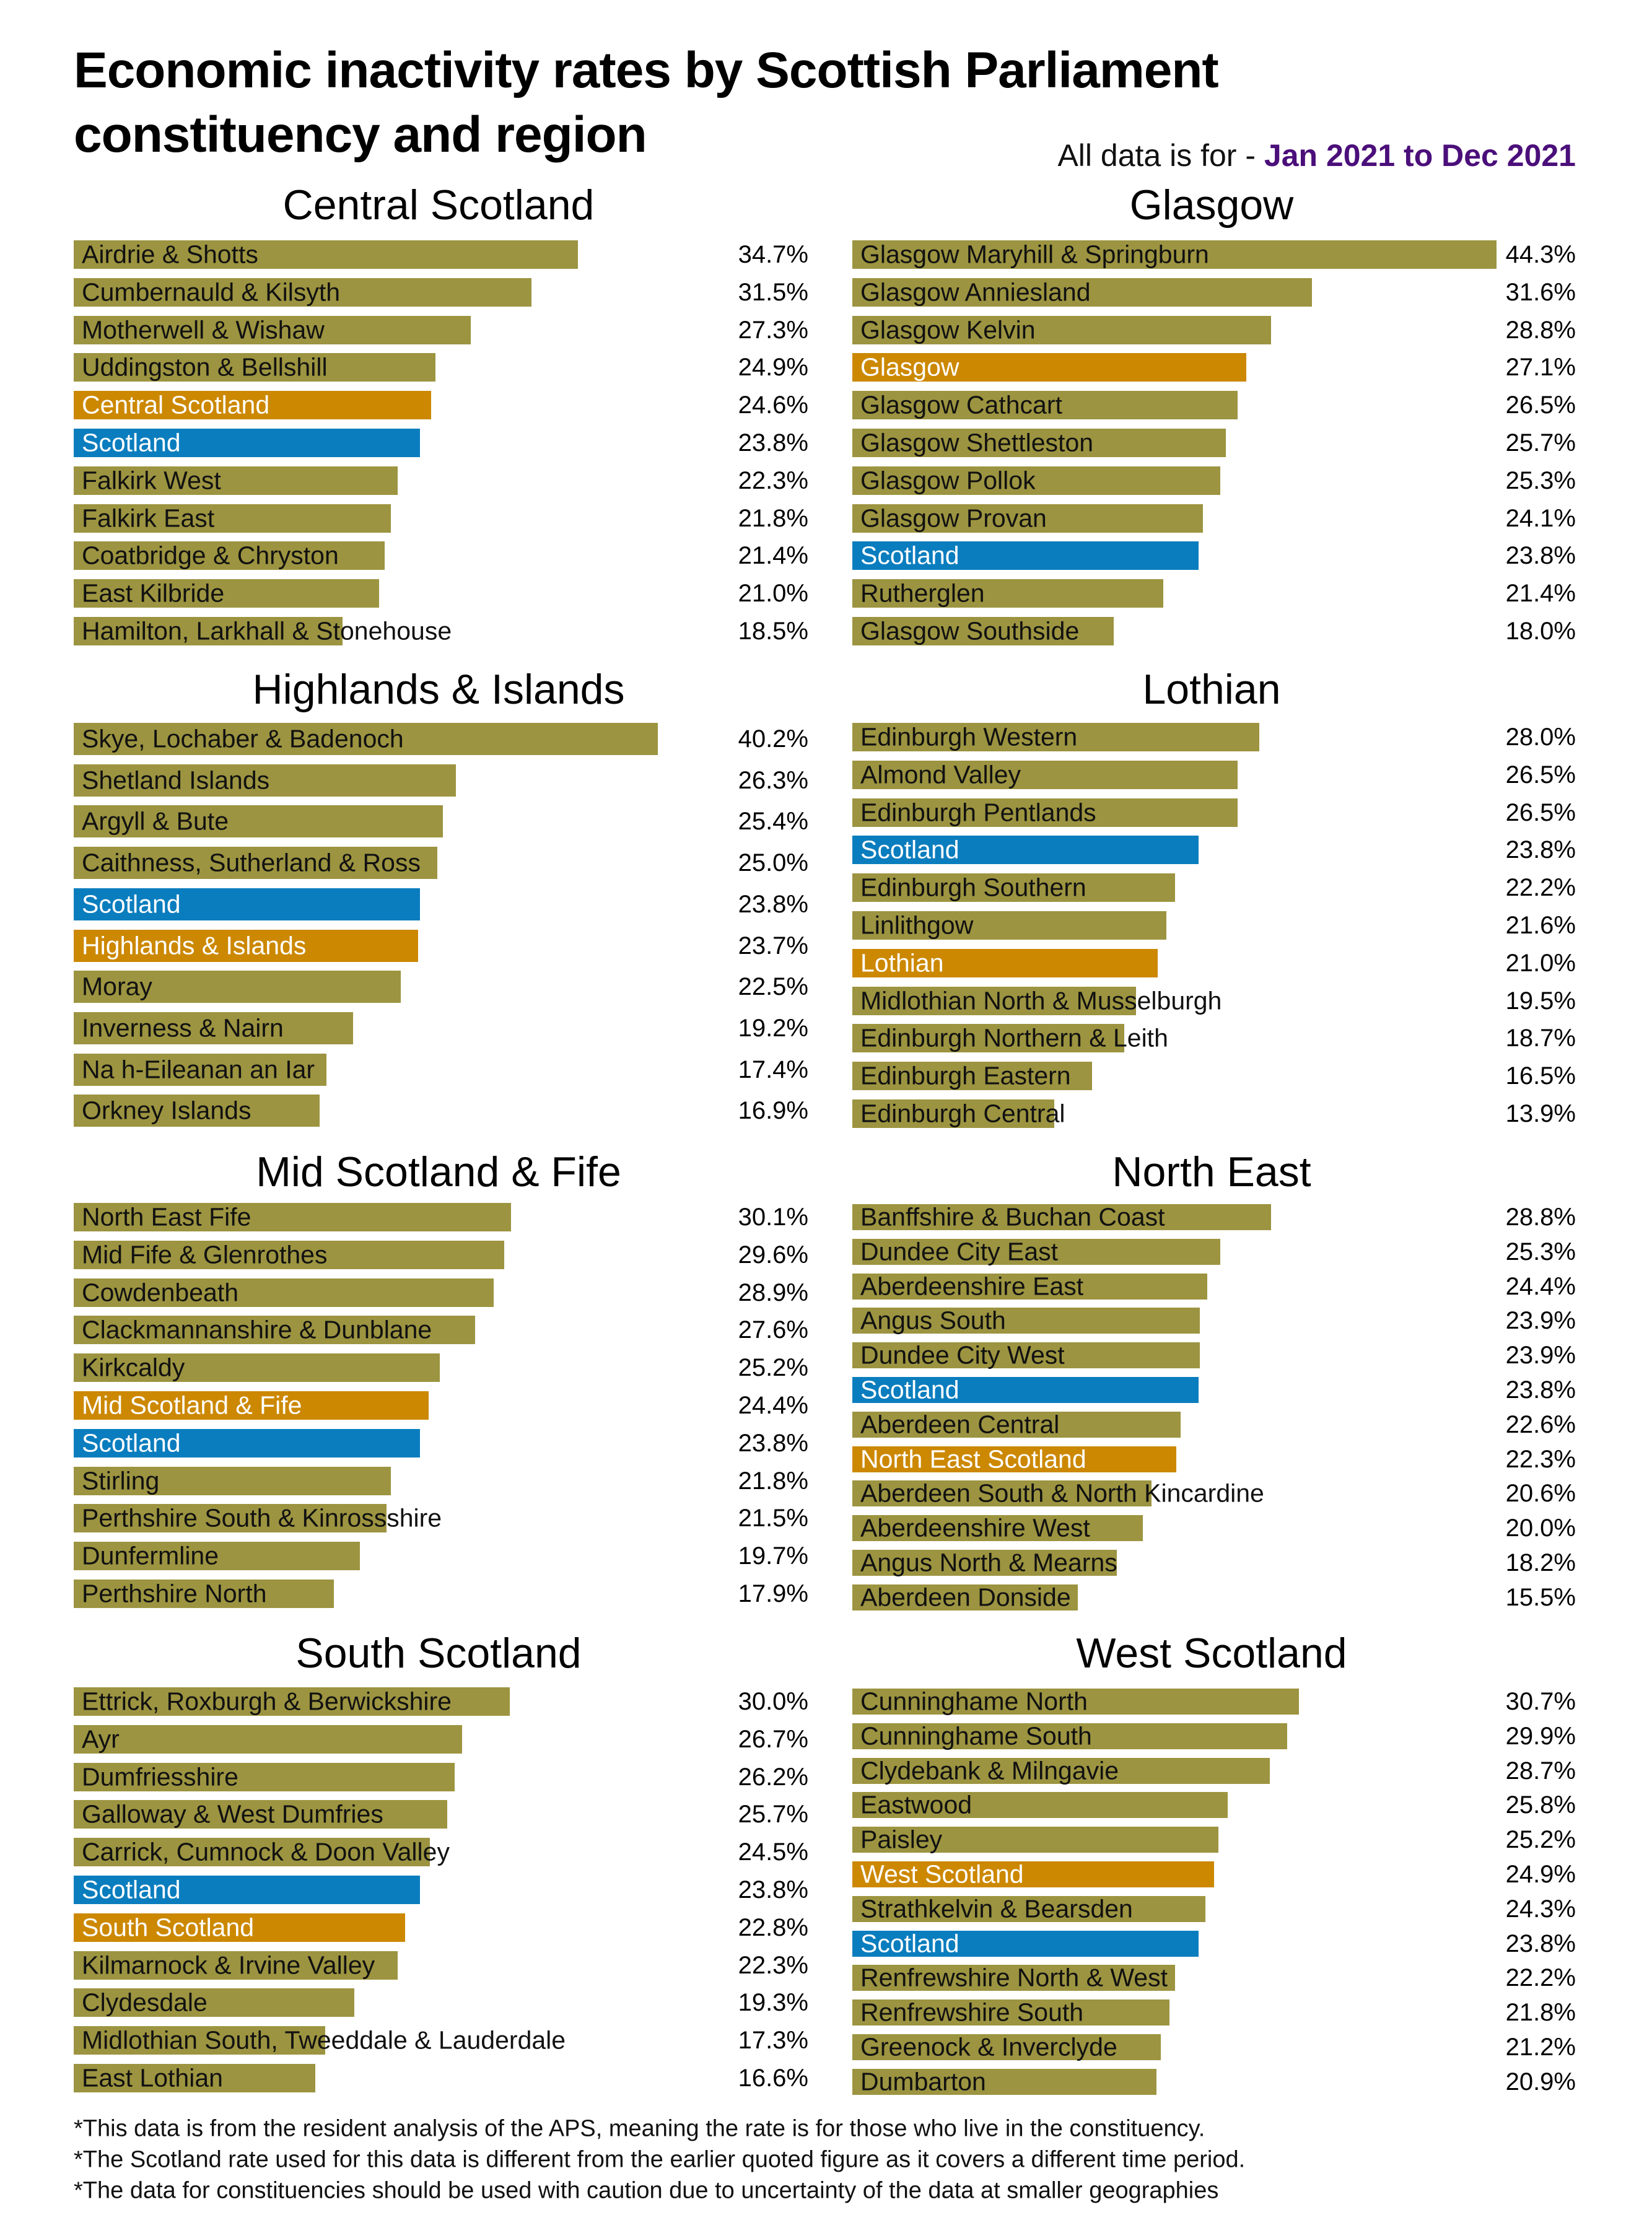 The image size is (1652, 2220). What do you see at coordinates (909, 367) in the screenshot?
I see `bar-label: Glasgow` at bounding box center [909, 367].